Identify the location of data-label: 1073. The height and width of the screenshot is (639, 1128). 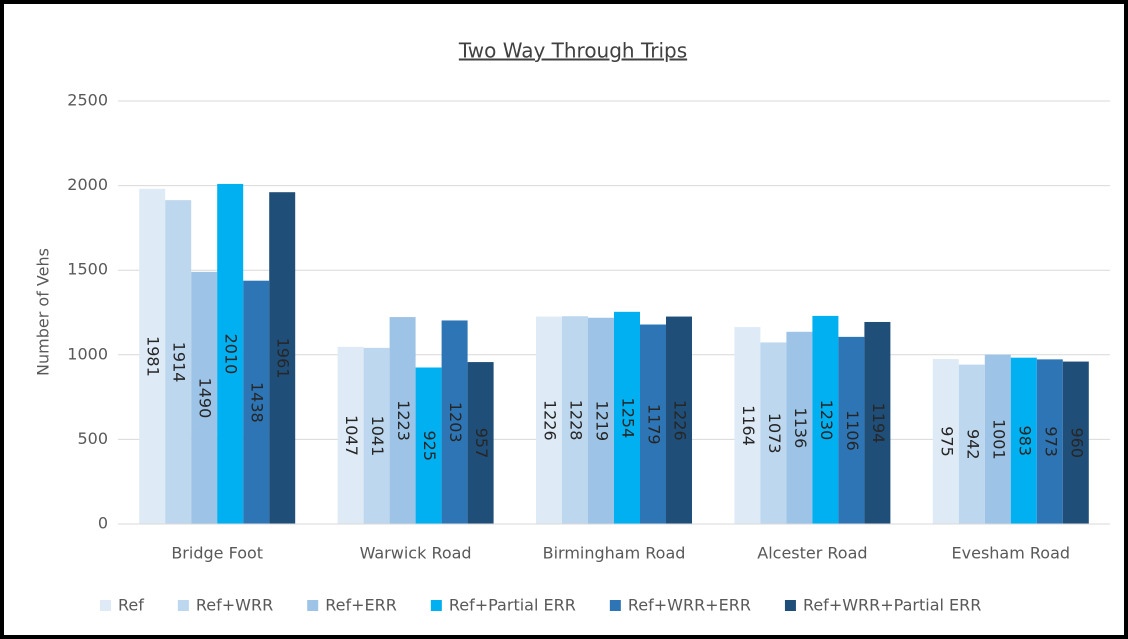
(774, 433).